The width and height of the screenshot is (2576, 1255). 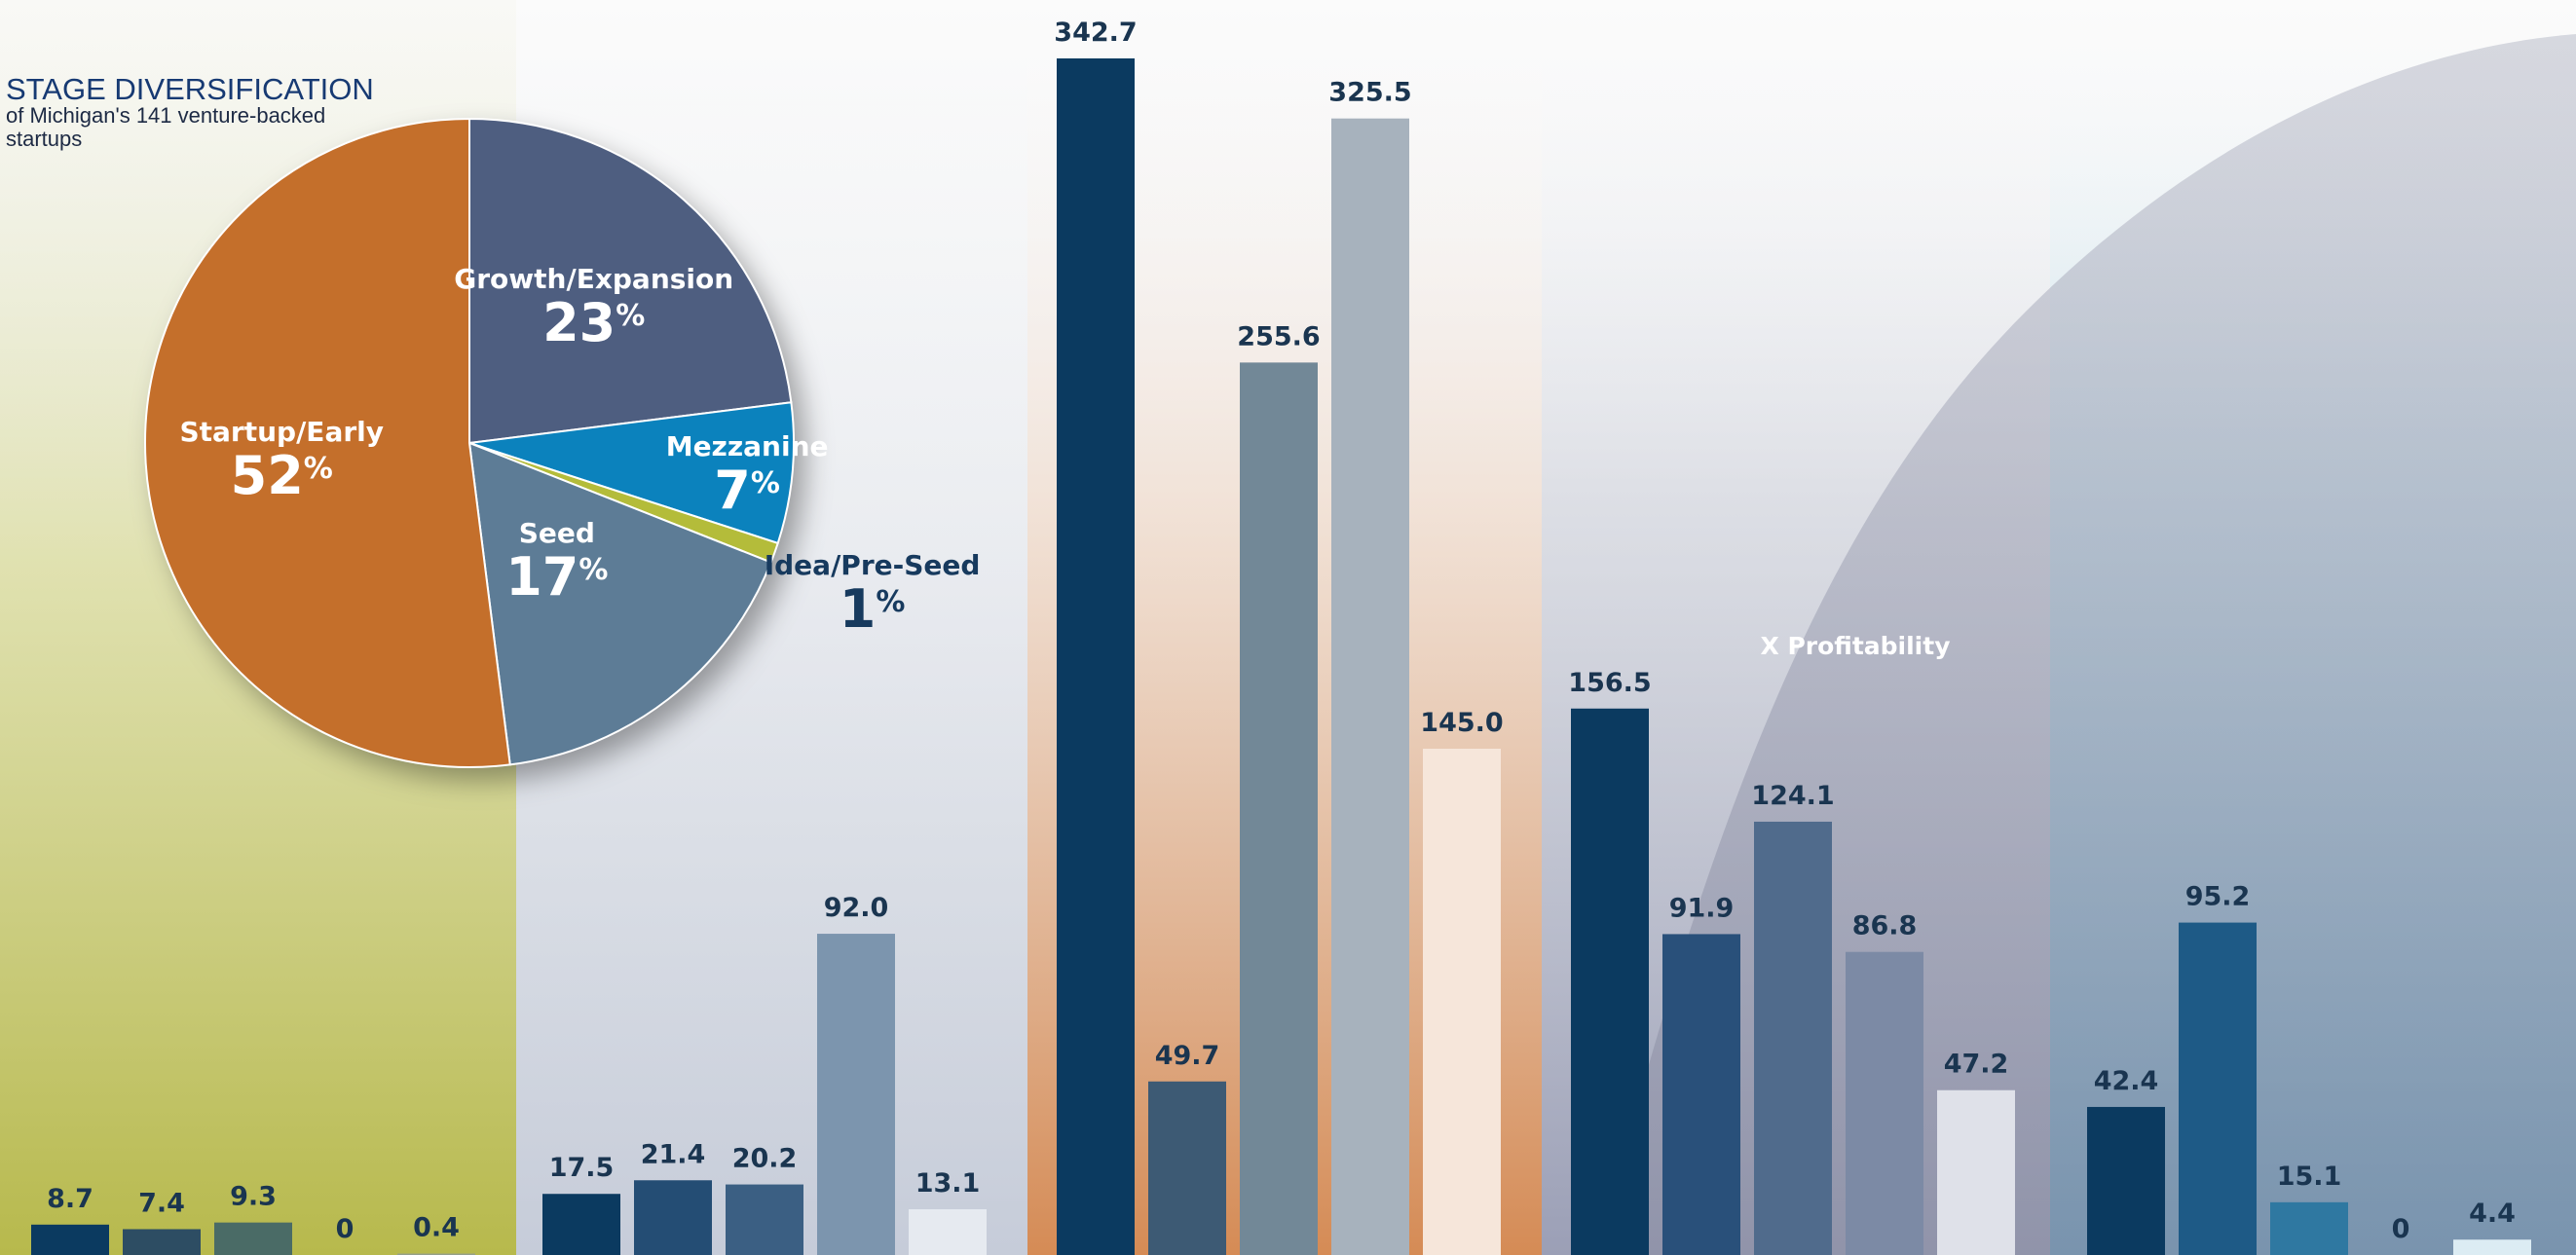 What do you see at coordinates (619, 604) in the screenshot?
I see `pie-slice-seed` at bounding box center [619, 604].